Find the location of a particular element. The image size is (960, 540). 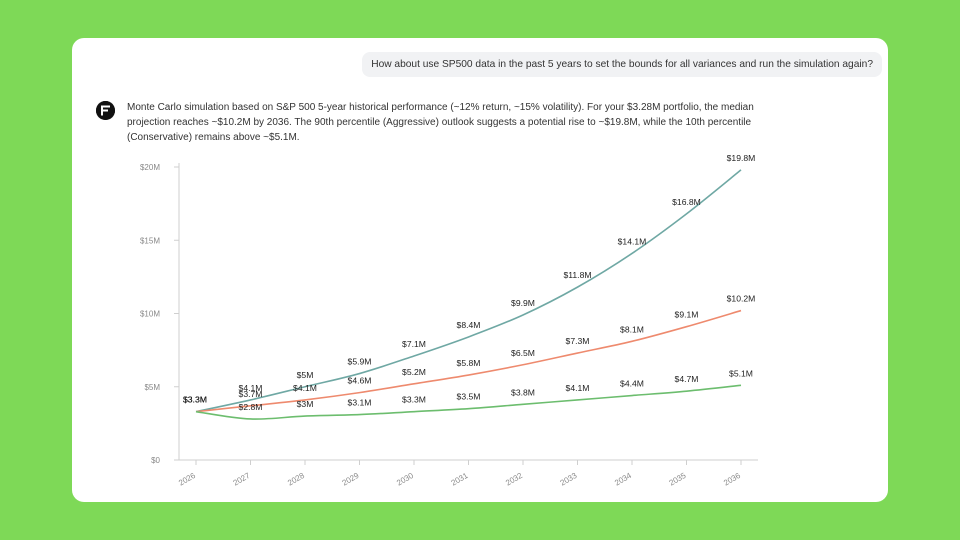

y-tick-label: $20M is located at coordinates (150, 167).